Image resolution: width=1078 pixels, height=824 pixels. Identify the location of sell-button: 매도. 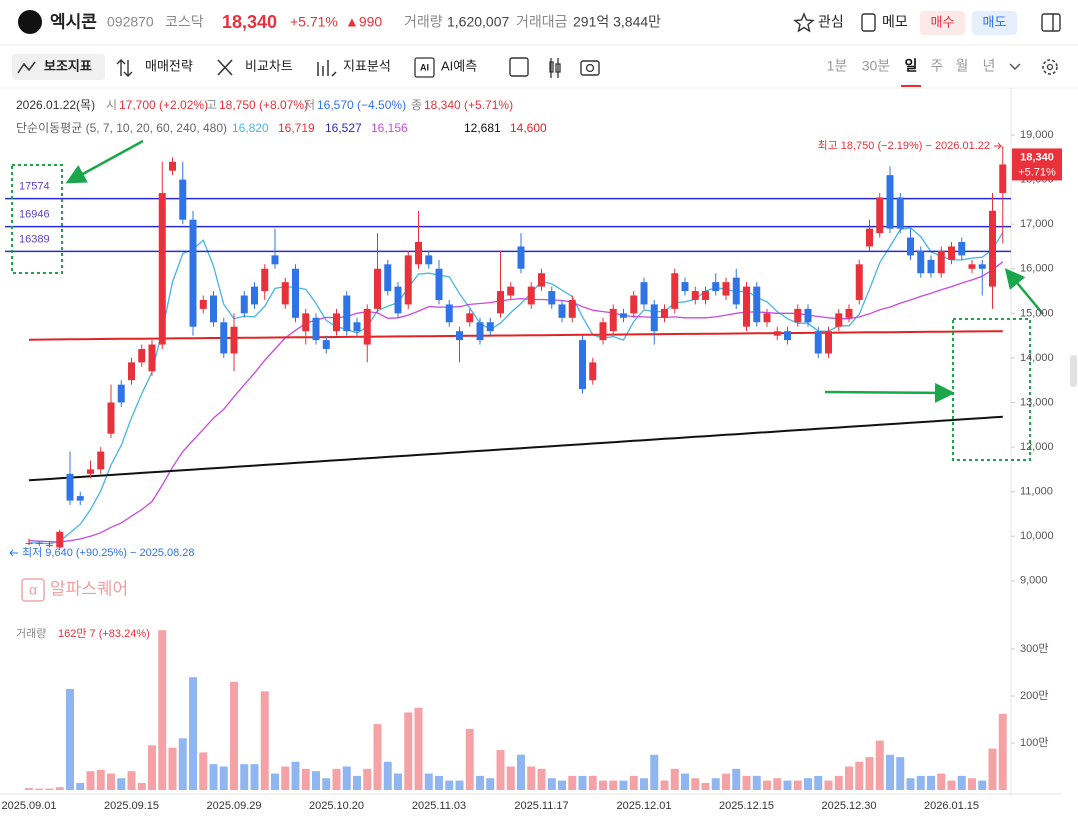
(995, 21).